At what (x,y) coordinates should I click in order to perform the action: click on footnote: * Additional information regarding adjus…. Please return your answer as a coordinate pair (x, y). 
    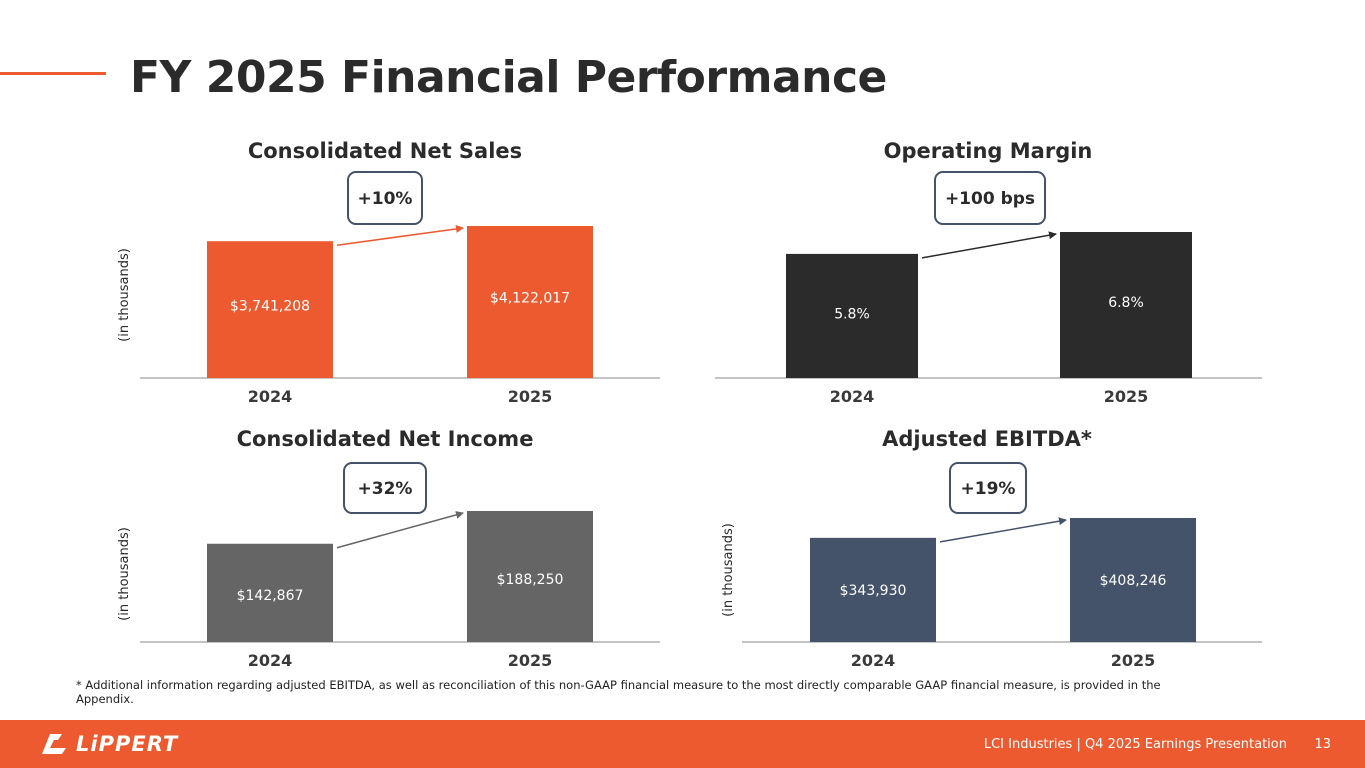
    Looking at the image, I should click on (618, 692).